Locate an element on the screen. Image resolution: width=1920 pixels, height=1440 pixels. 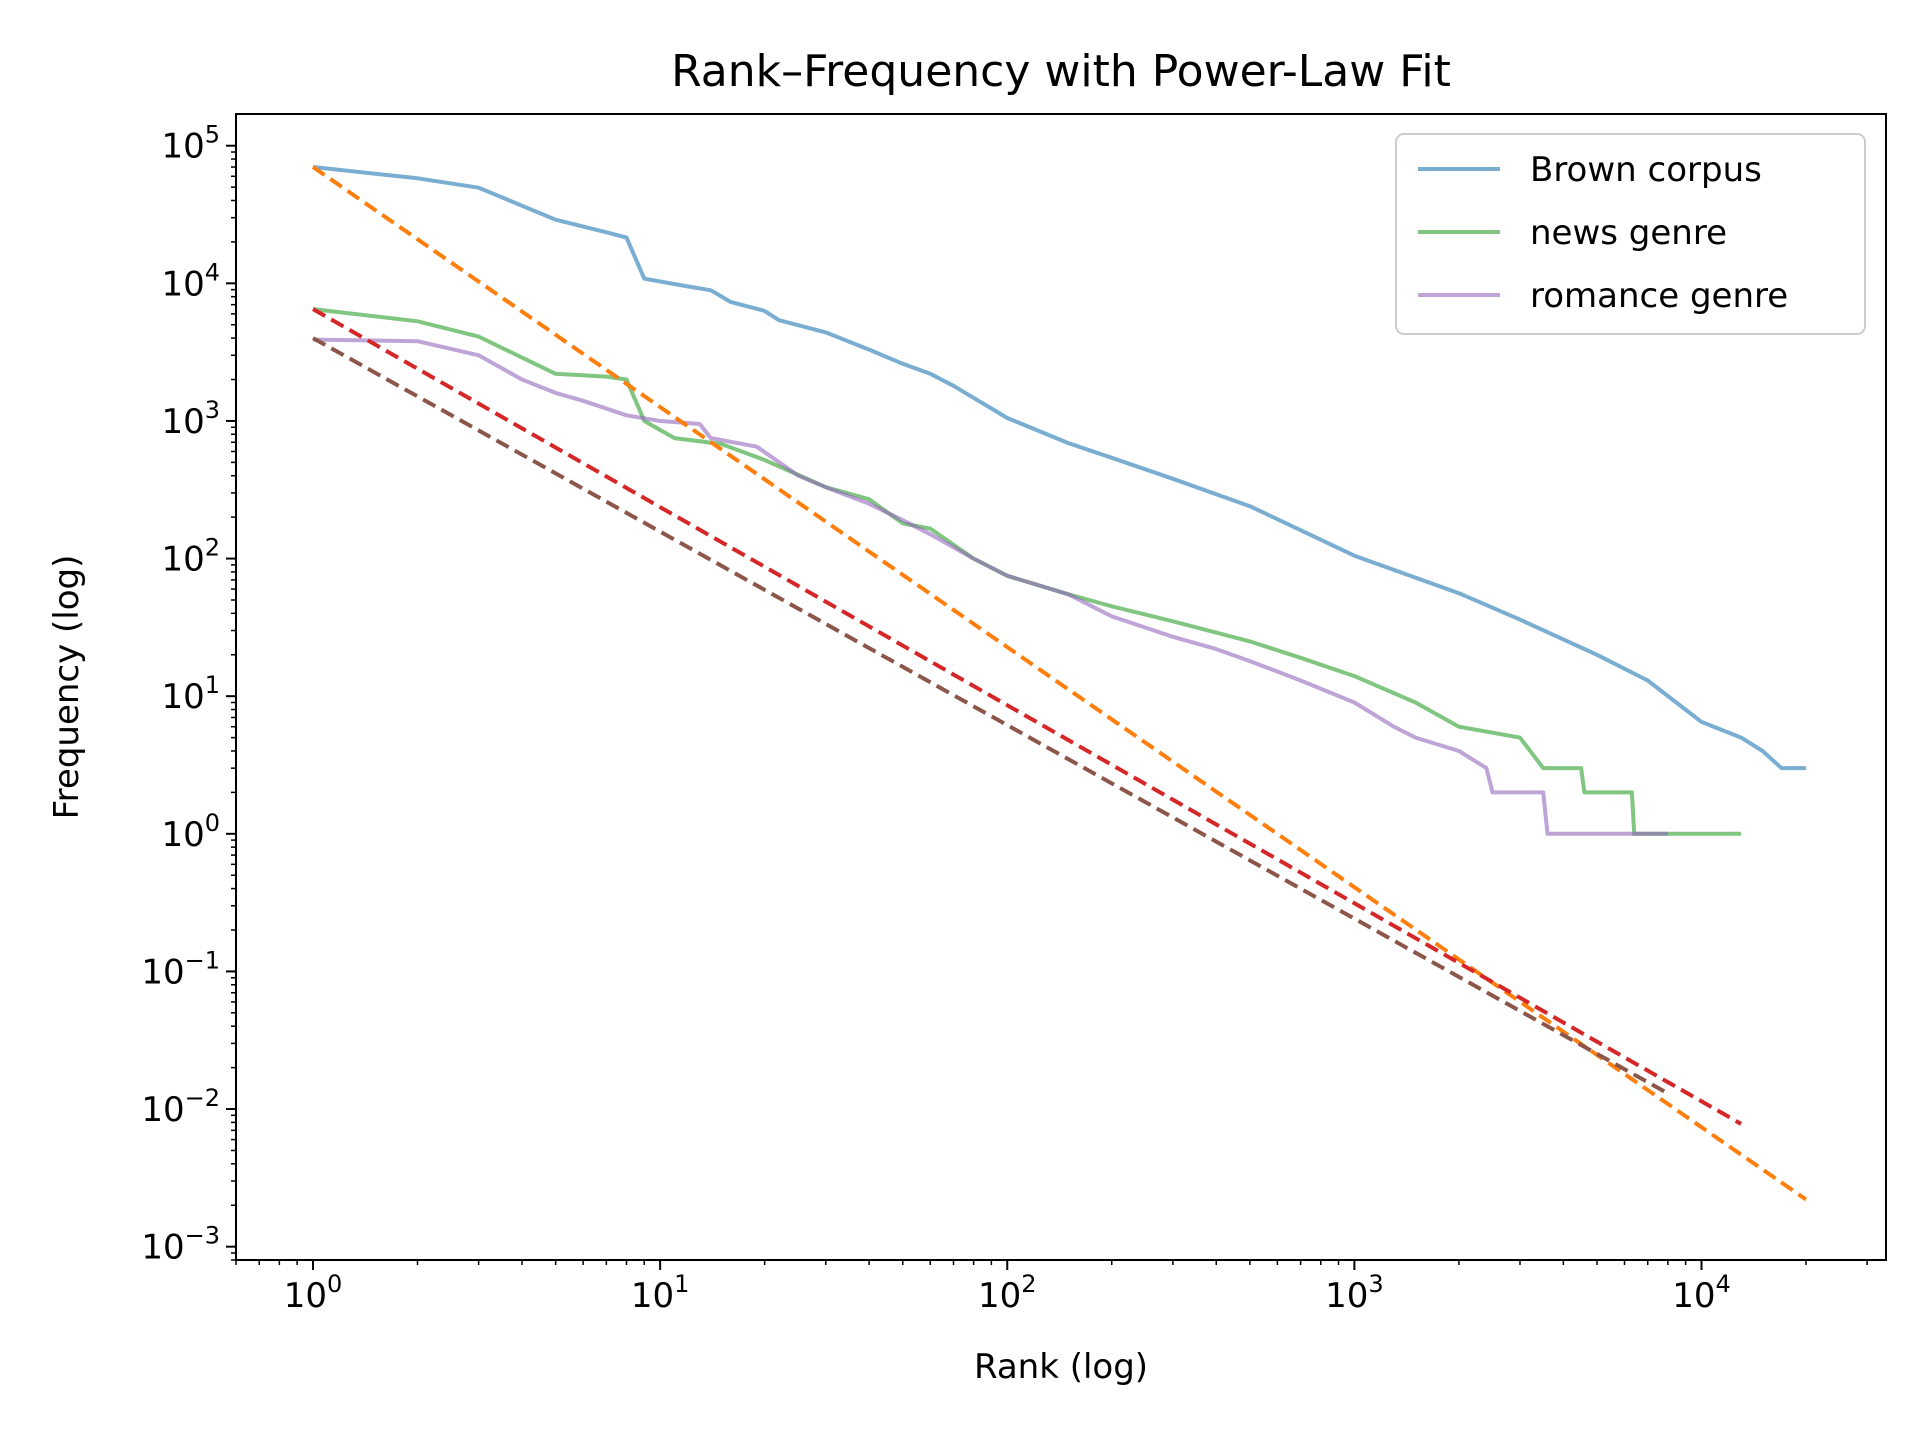
y-tick-label: 10⁻² is located at coordinates (180, 1107).